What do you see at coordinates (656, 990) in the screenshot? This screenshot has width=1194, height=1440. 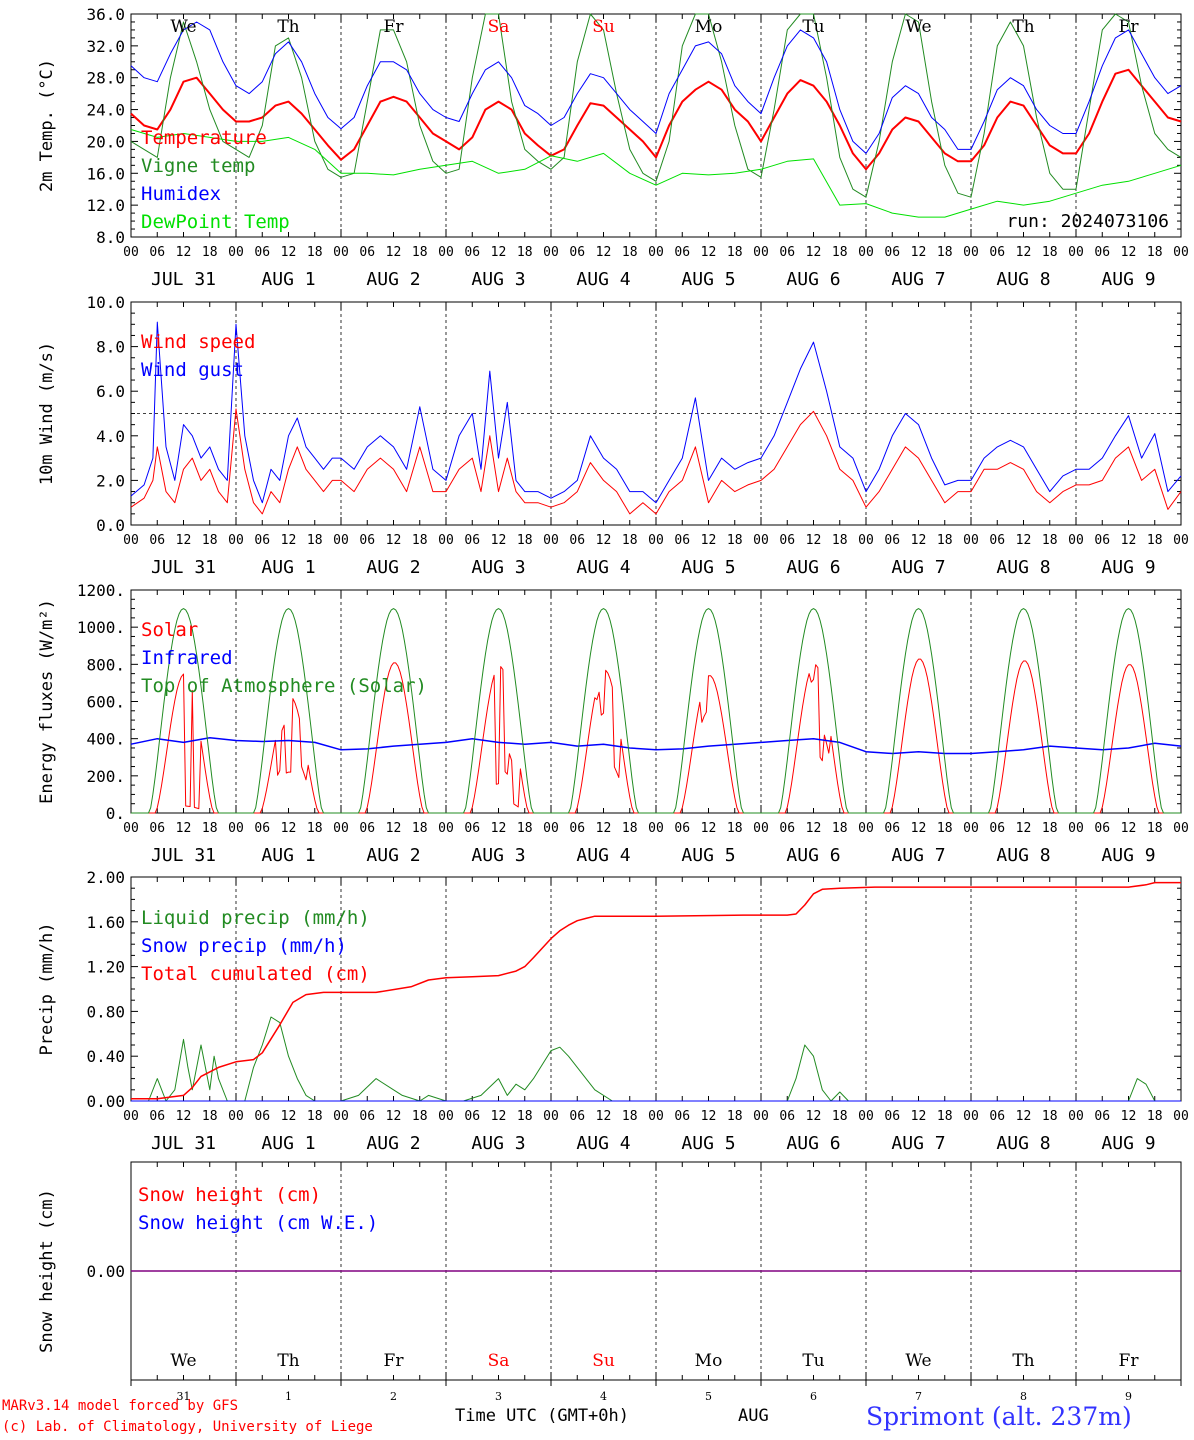 I see `series-line-total-cumulated-cm-` at bounding box center [656, 990].